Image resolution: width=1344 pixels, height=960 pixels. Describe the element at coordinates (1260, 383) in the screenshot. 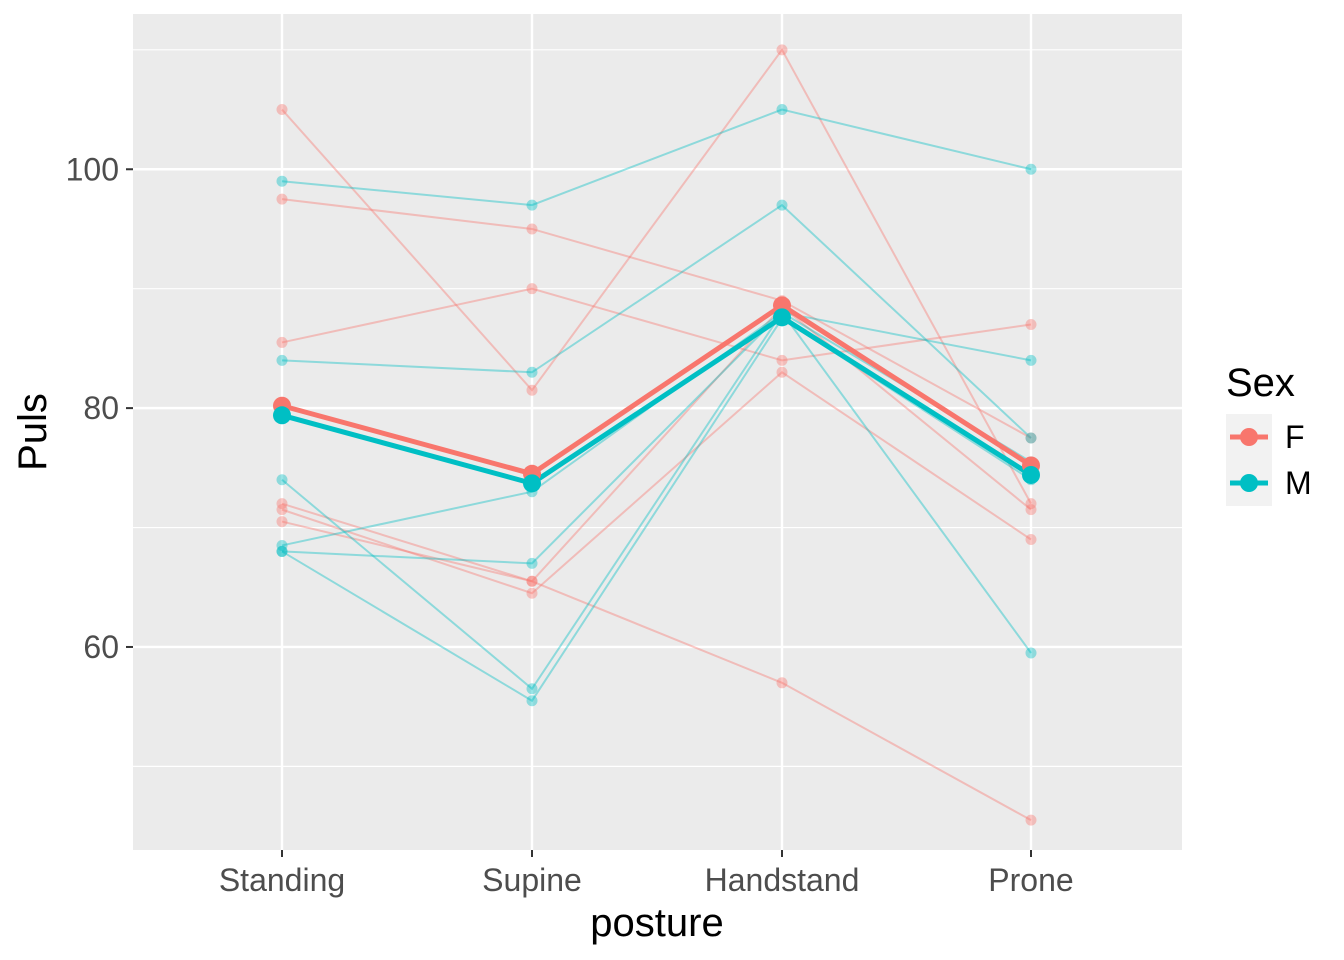

I see `legend-title: Sex` at that location.